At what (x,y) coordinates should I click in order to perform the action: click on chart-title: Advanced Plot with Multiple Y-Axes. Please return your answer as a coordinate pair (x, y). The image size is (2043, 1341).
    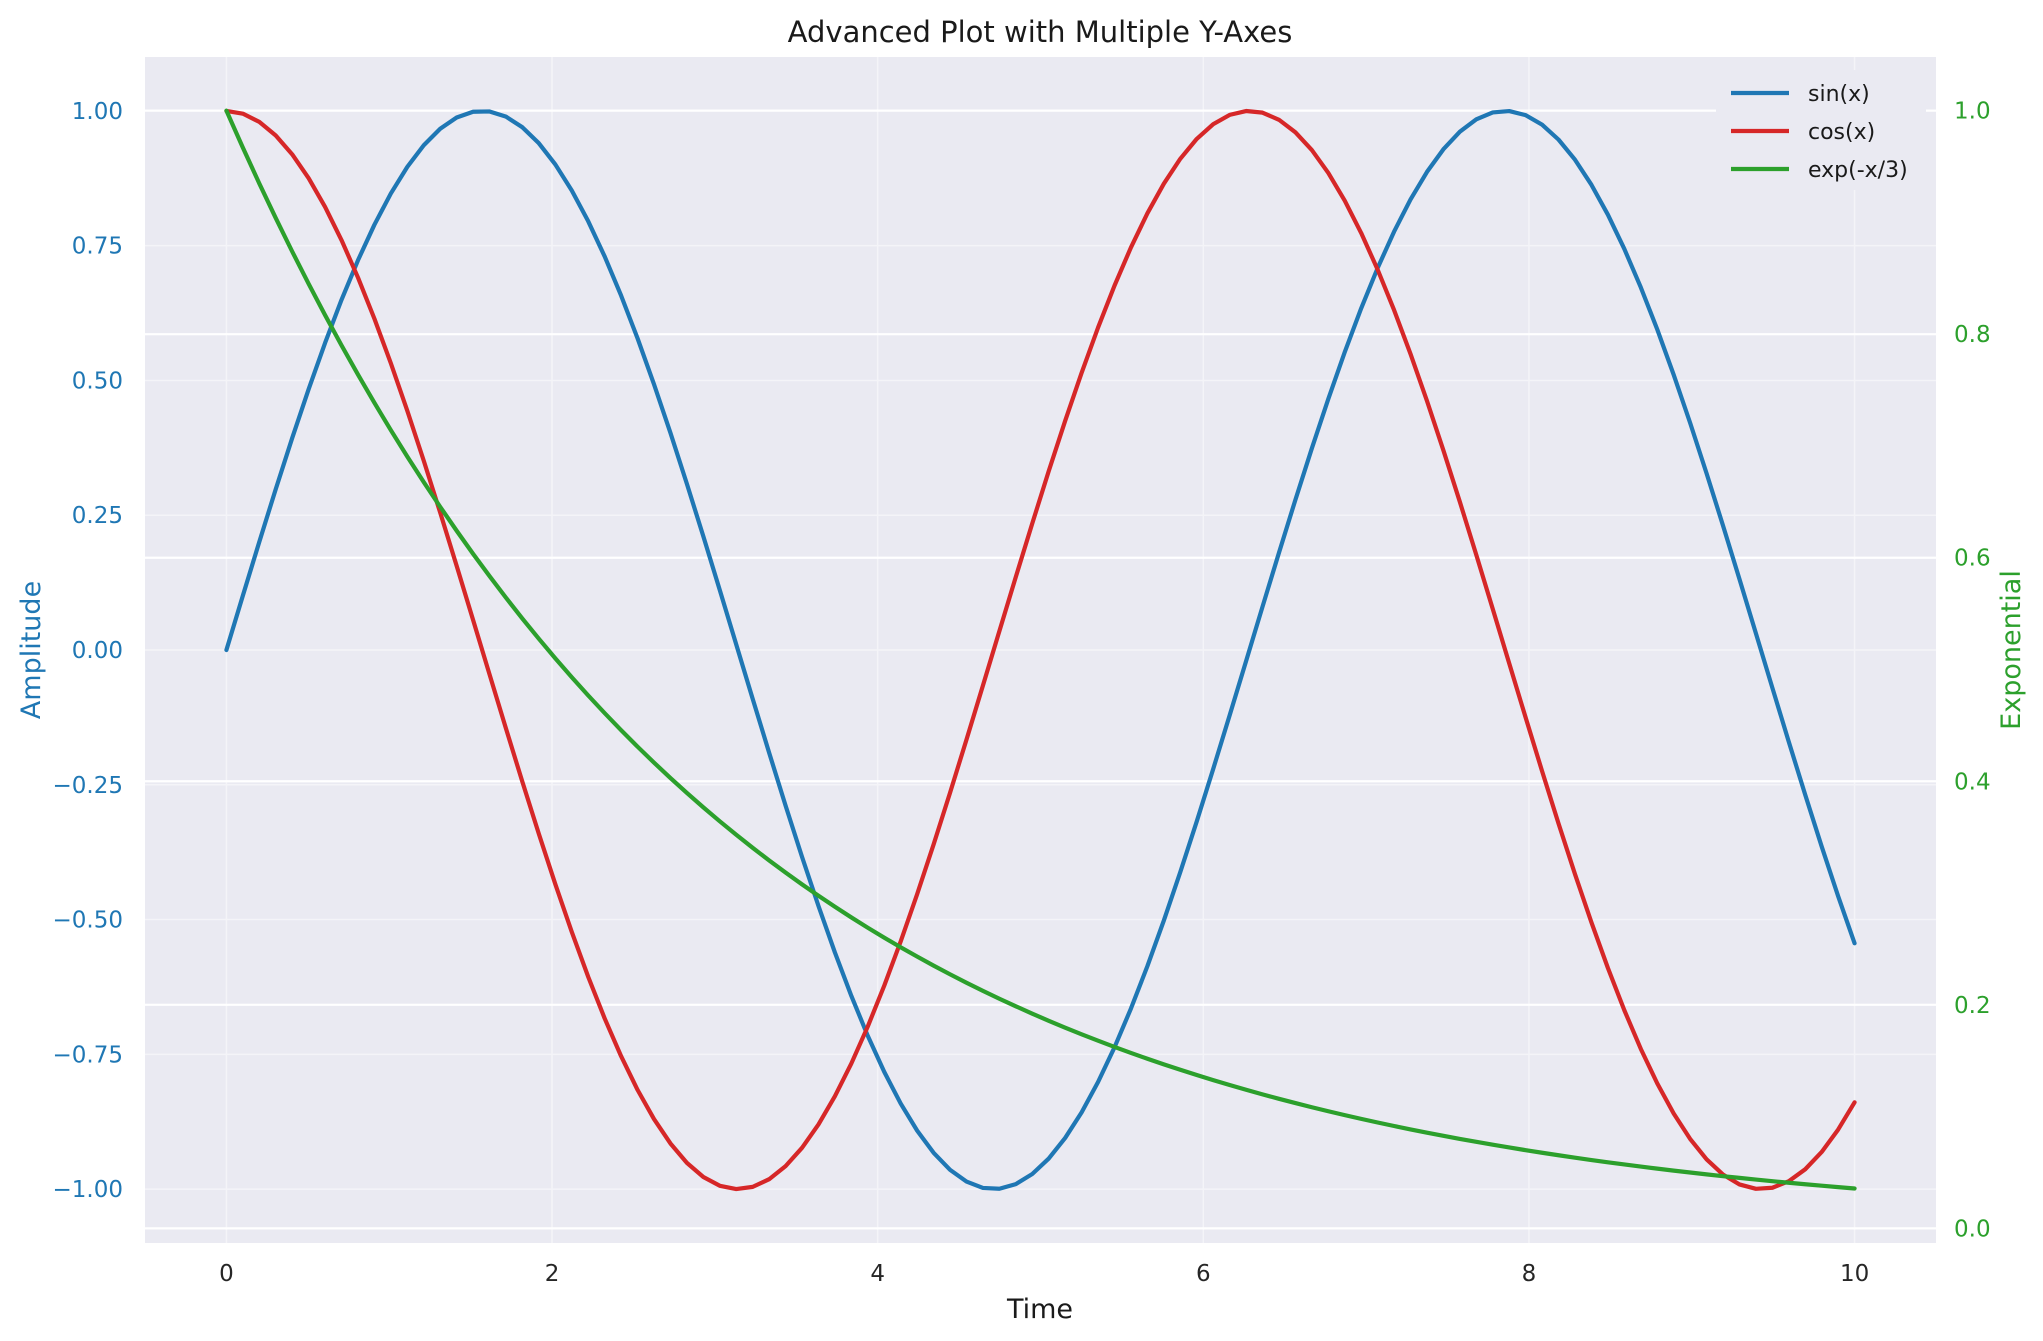
    Looking at the image, I should click on (1040, 32).